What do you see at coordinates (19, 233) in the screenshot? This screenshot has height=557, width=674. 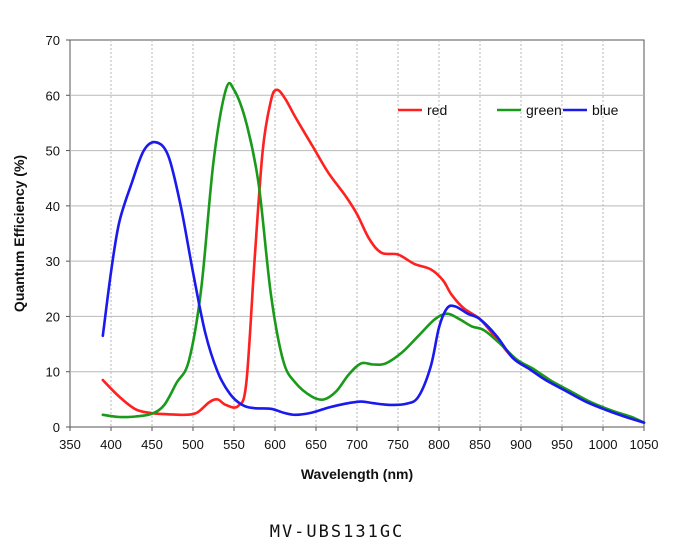 I see `y-axis-label: Quantum Efficiency (%)` at bounding box center [19, 233].